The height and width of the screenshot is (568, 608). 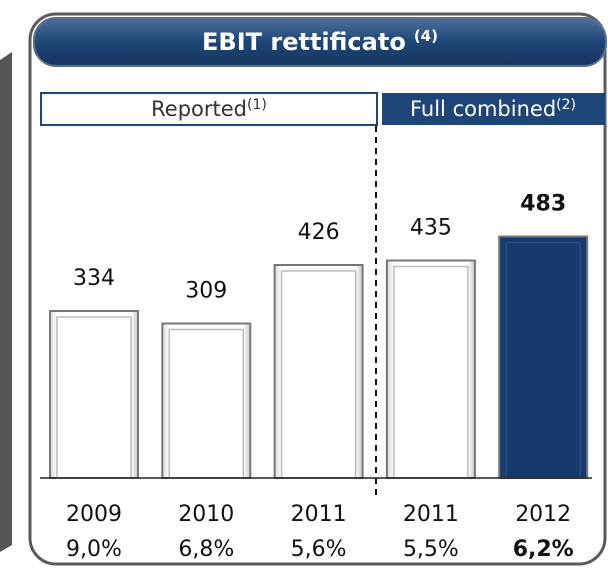 I want to click on margin-label: 6,8%, so click(x=206, y=549).